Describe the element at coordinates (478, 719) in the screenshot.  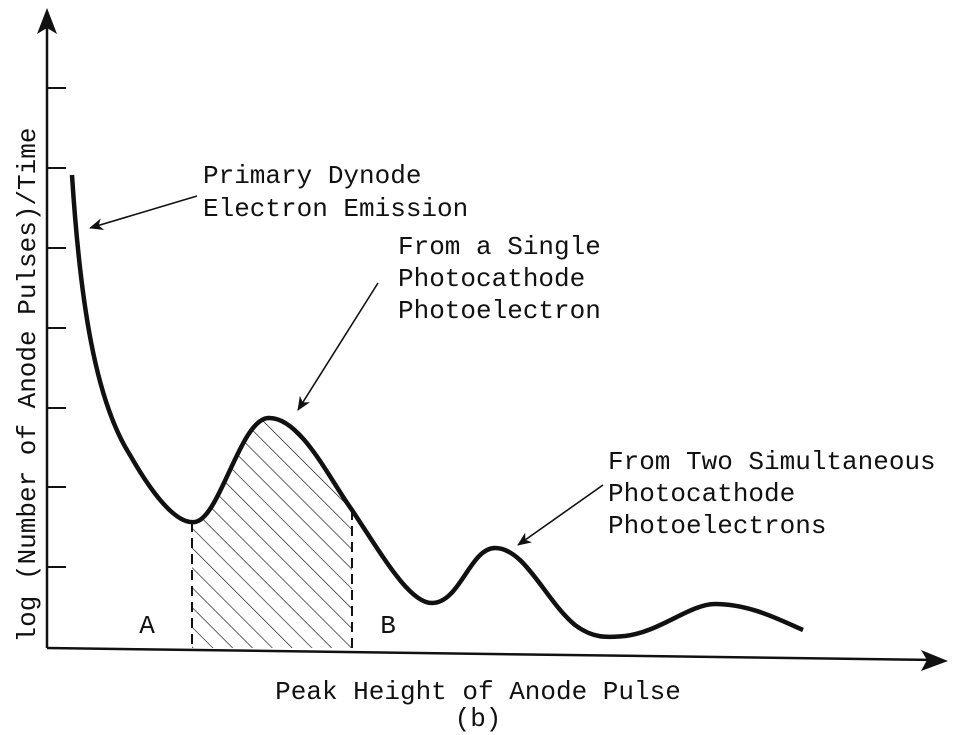
I see `caption: (b)` at that location.